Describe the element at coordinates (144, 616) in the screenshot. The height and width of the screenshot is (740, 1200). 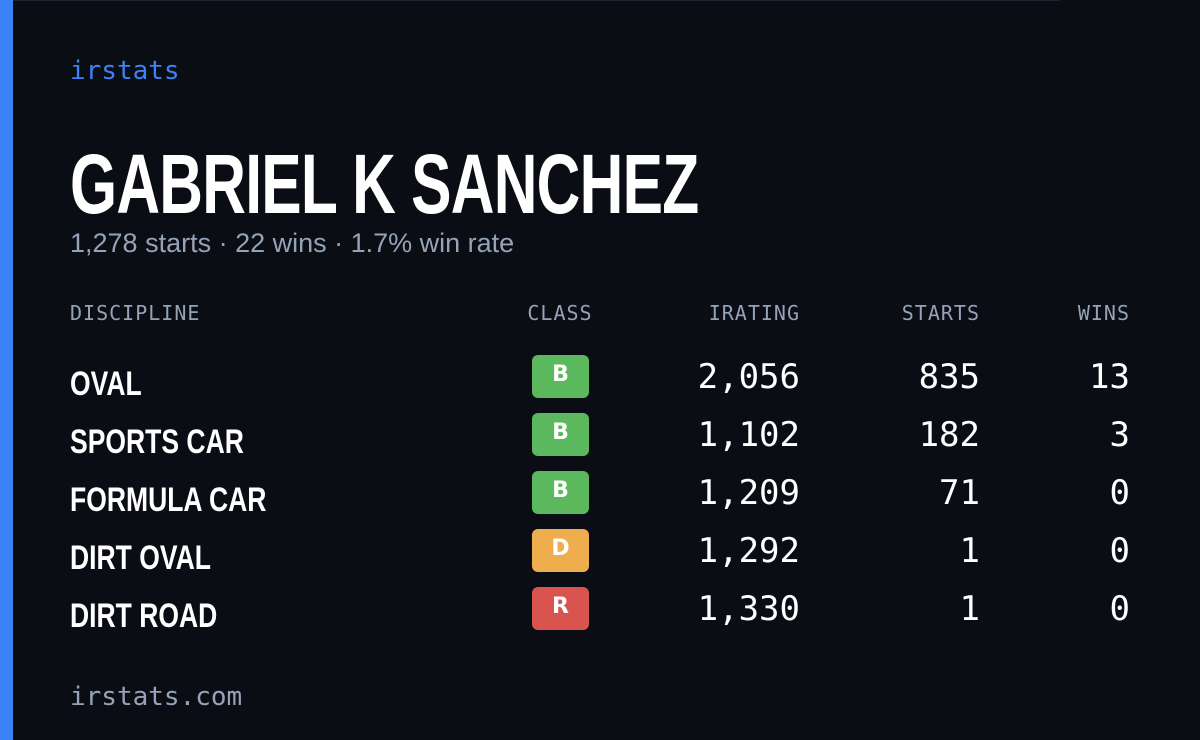
I see `discipline: DIRT ROAD` at that location.